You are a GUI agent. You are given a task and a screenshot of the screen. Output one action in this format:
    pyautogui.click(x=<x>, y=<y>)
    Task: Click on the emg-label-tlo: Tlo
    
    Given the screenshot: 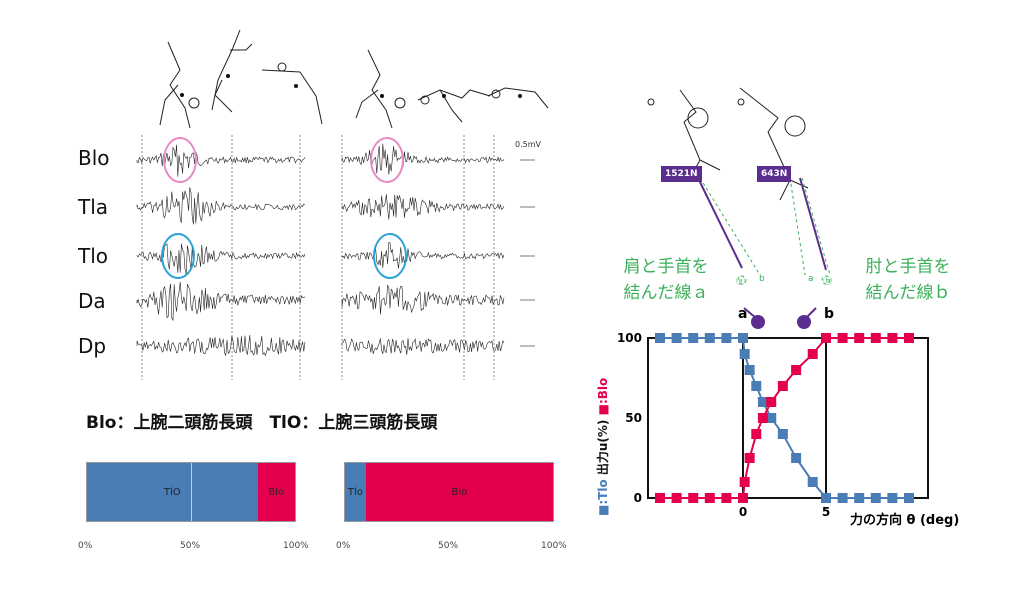 What is the action you would take?
    pyautogui.click(x=93, y=256)
    